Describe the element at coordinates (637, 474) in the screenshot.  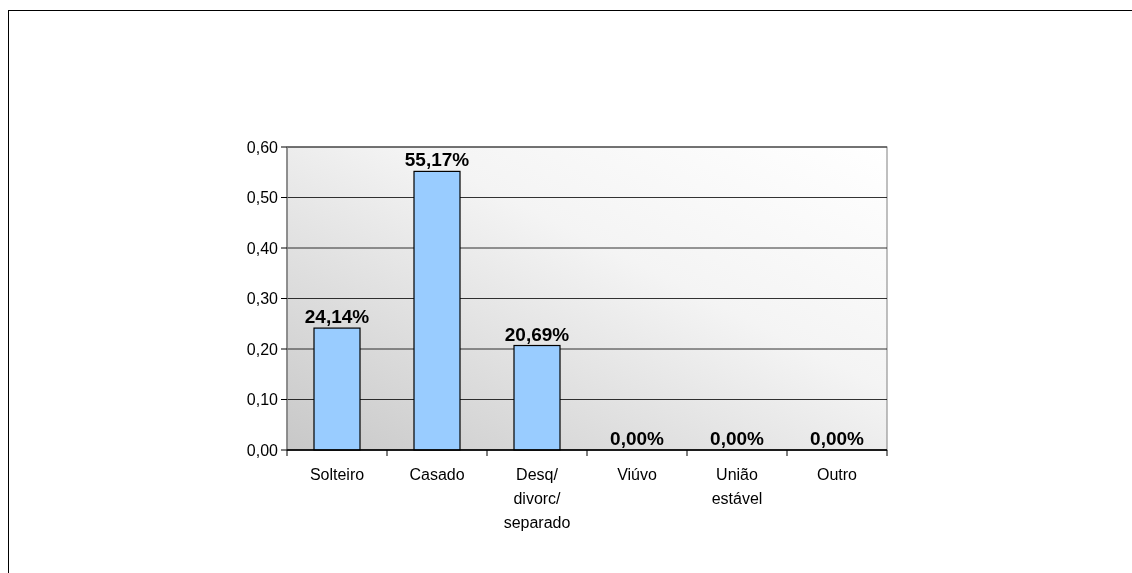
I see `x-tick-label: Viúvo` at that location.